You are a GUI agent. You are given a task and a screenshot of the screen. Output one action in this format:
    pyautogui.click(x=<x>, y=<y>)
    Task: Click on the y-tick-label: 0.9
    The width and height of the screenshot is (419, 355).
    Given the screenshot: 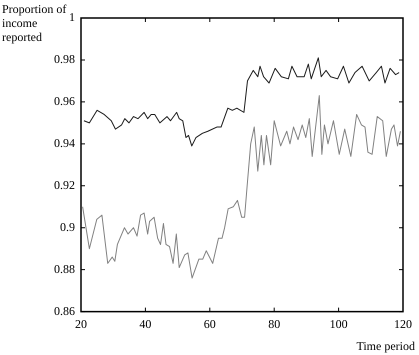 What is the action you would take?
    pyautogui.click(x=67, y=227)
    